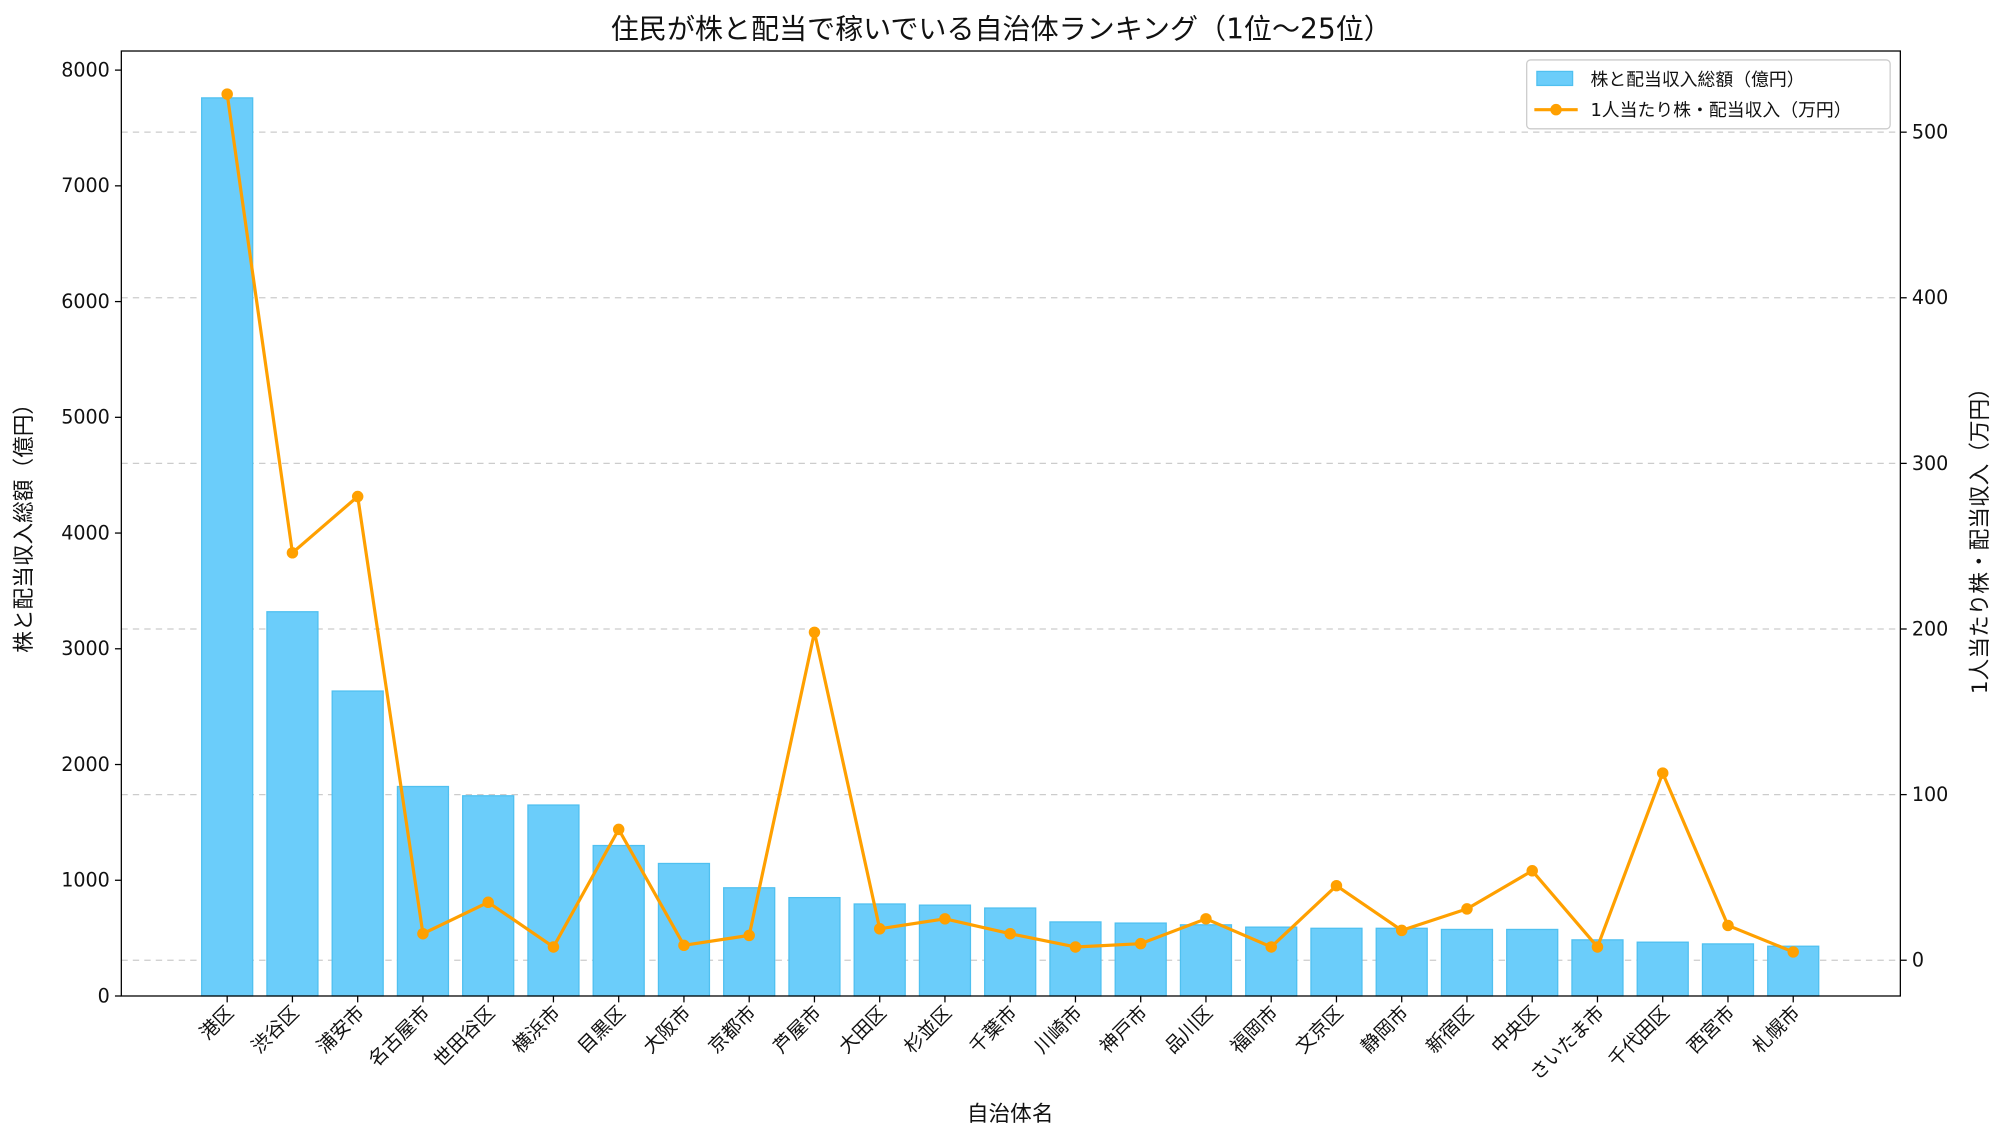 Image resolution: width=2000 pixels, height=1135 pixels. Describe the element at coordinates (732, 1029) in the screenshot. I see `x-tick-label: 京都市` at that location.